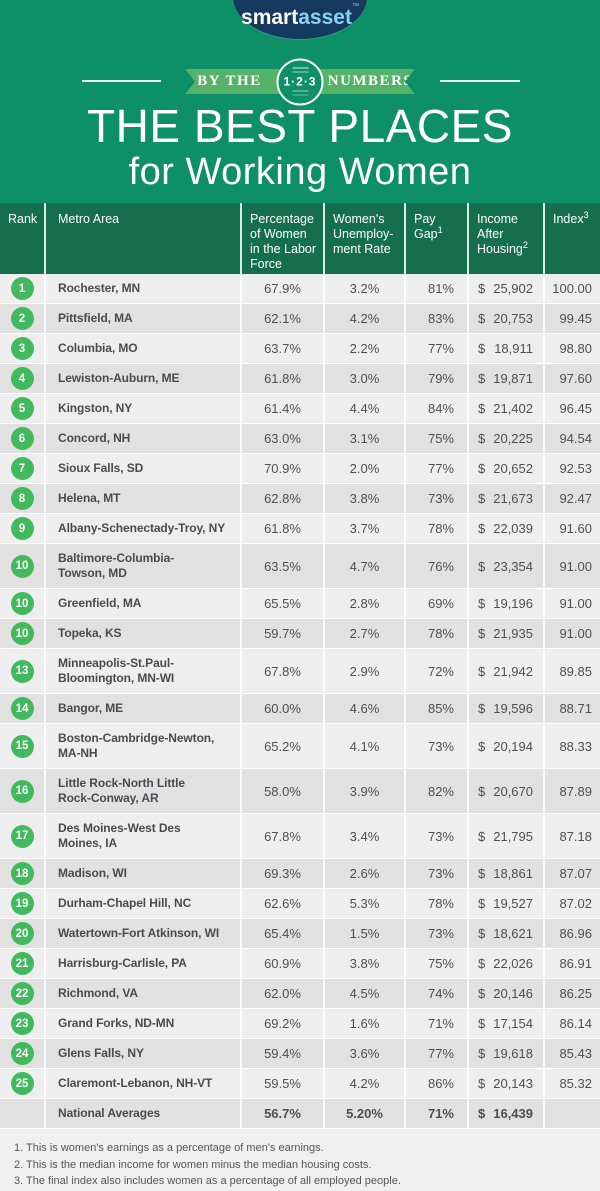  What do you see at coordinates (571, 791) in the screenshot?
I see `index-cell: 87.89` at bounding box center [571, 791].